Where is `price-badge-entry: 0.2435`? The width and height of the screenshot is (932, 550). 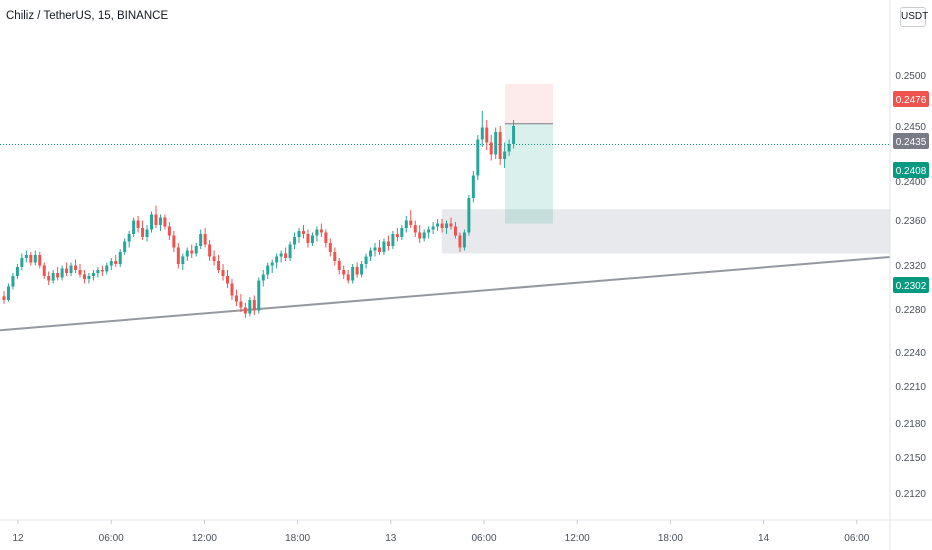
price-badge-entry: 0.2435 is located at coordinates (911, 141).